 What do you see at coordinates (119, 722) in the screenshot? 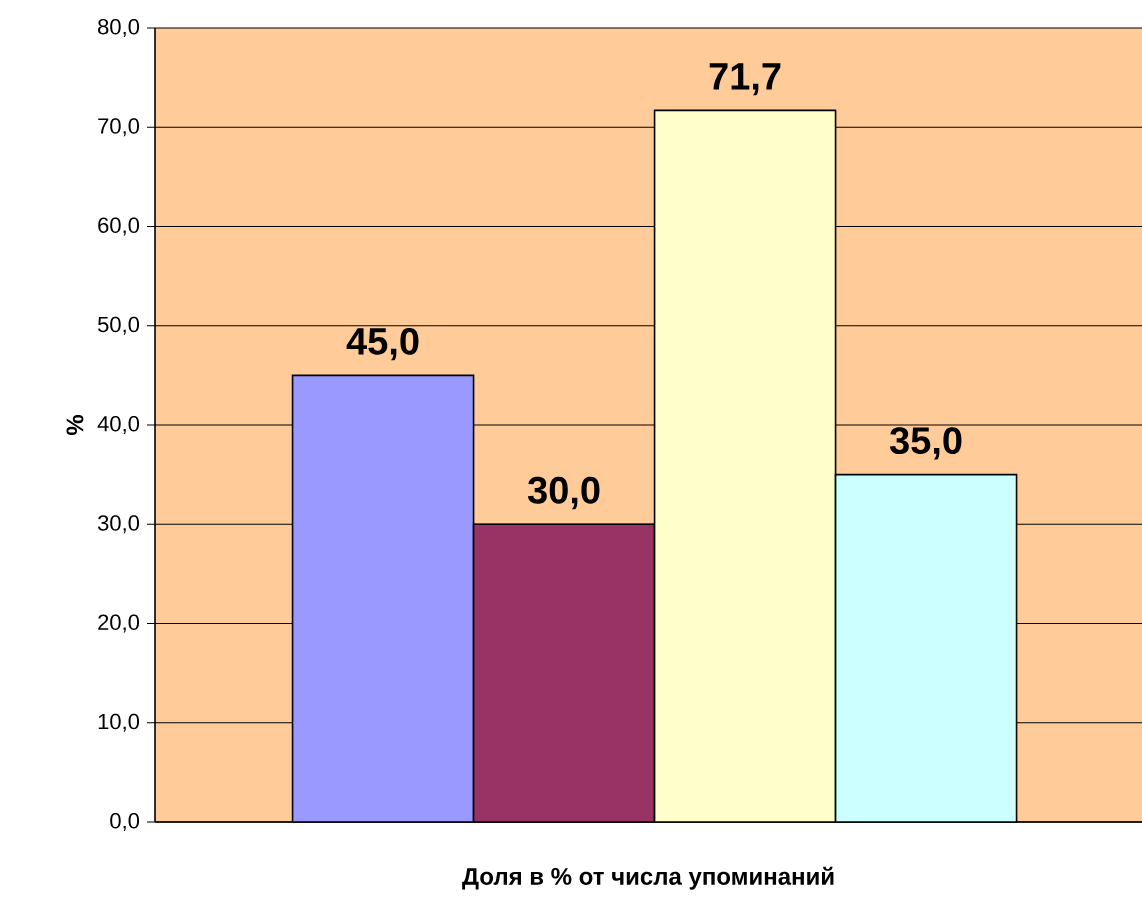
I see `y-tick-label: 10,0` at bounding box center [119, 722].